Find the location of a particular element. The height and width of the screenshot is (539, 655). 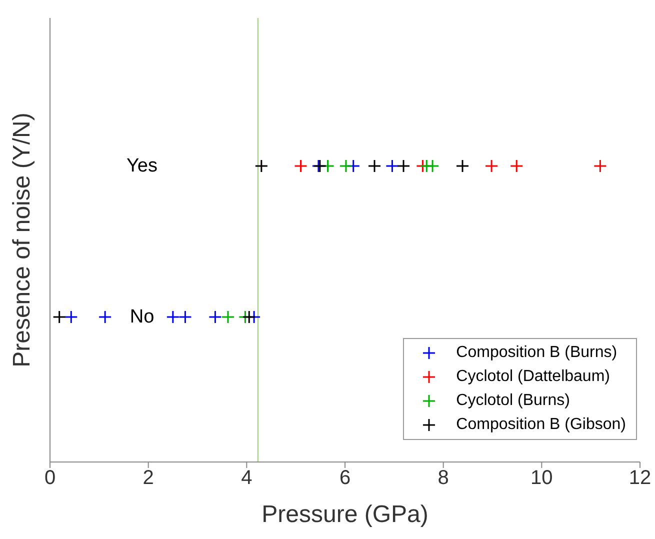

annotation: Yes is located at coordinates (142, 166).